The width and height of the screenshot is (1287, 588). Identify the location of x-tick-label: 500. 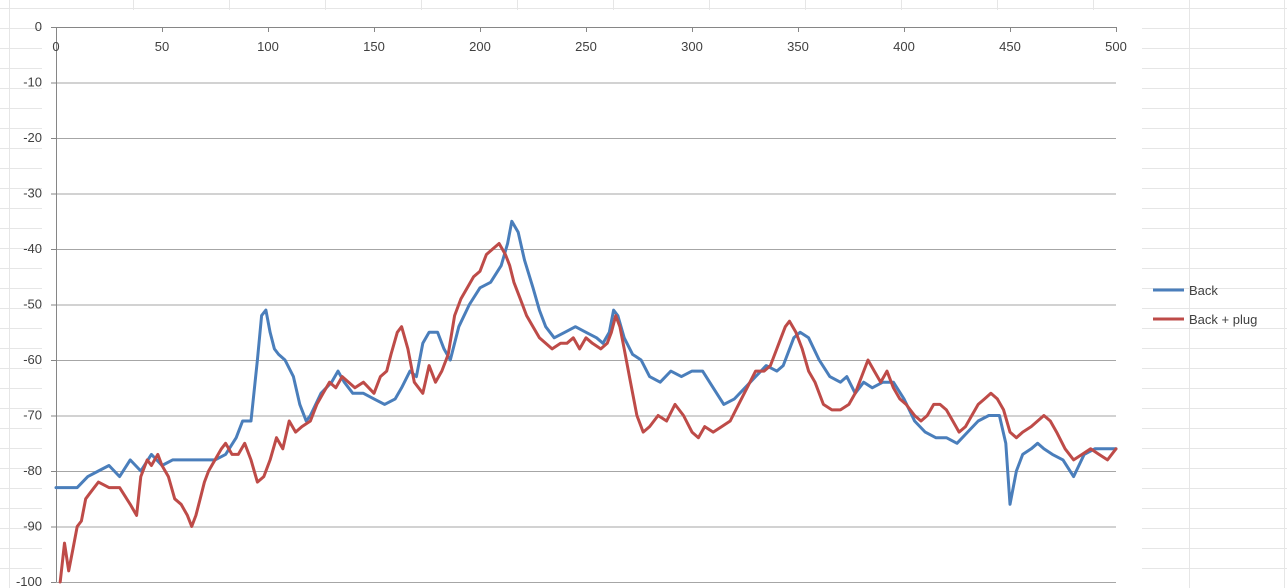
(1116, 46).